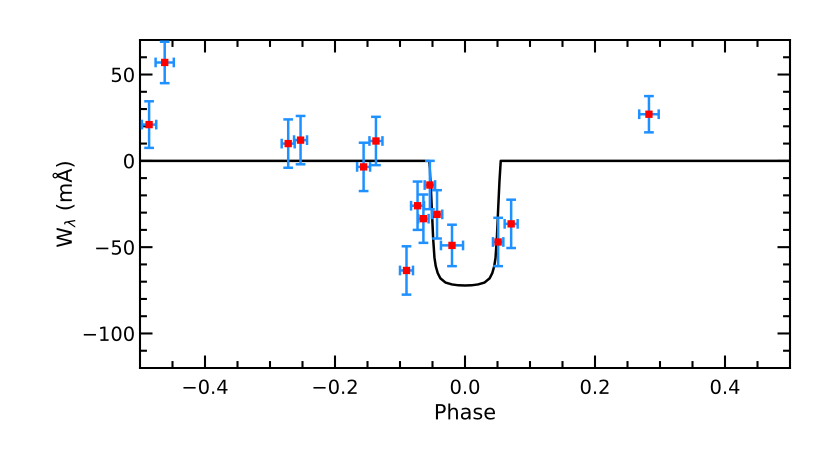  What do you see at coordinates (205, 386) in the screenshot?
I see `x-tick-label: −0.4` at bounding box center [205, 386].